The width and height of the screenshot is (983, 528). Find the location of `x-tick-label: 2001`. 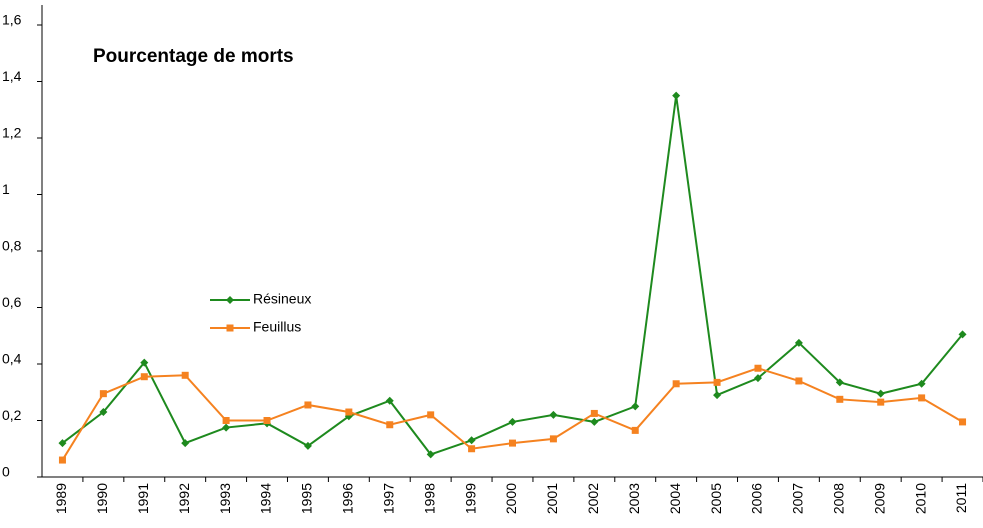

x-tick-label: 2001 is located at coordinates (552, 498).